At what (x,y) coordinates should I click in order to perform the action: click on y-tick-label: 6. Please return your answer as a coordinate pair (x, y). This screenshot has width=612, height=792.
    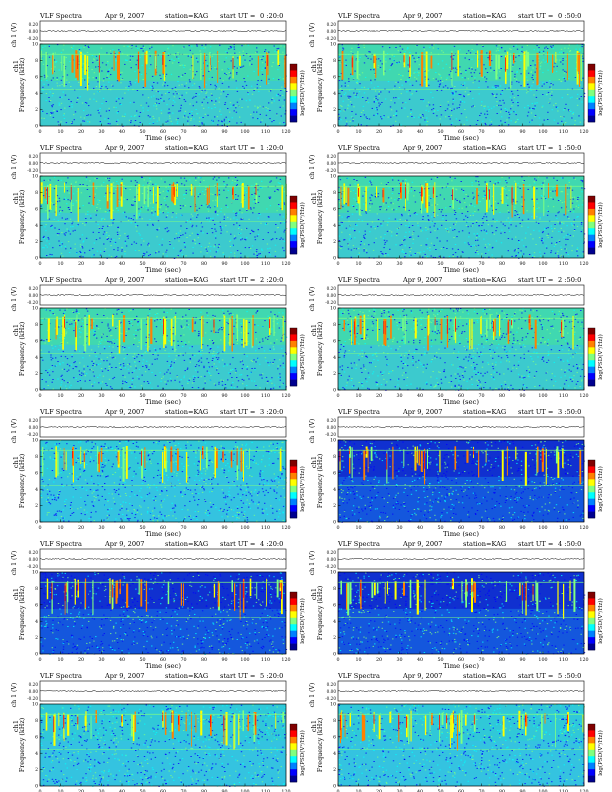
    Looking at the image, I should click on (36, 737).